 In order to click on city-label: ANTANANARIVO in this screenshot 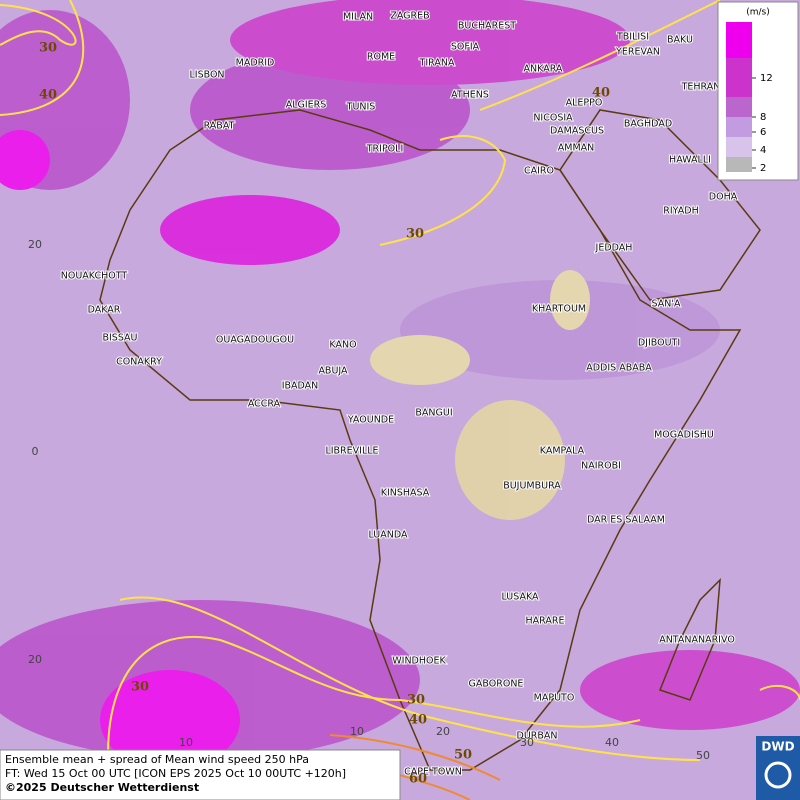, I will do `click(697, 640)`.